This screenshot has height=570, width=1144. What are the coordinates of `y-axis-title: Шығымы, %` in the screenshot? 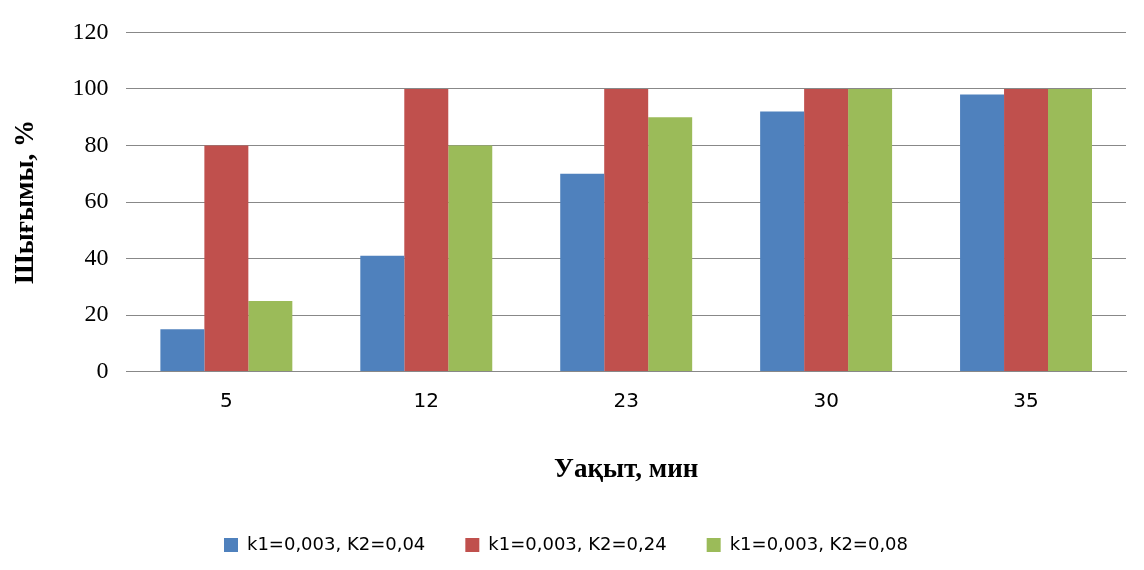 It's located at (24, 202).